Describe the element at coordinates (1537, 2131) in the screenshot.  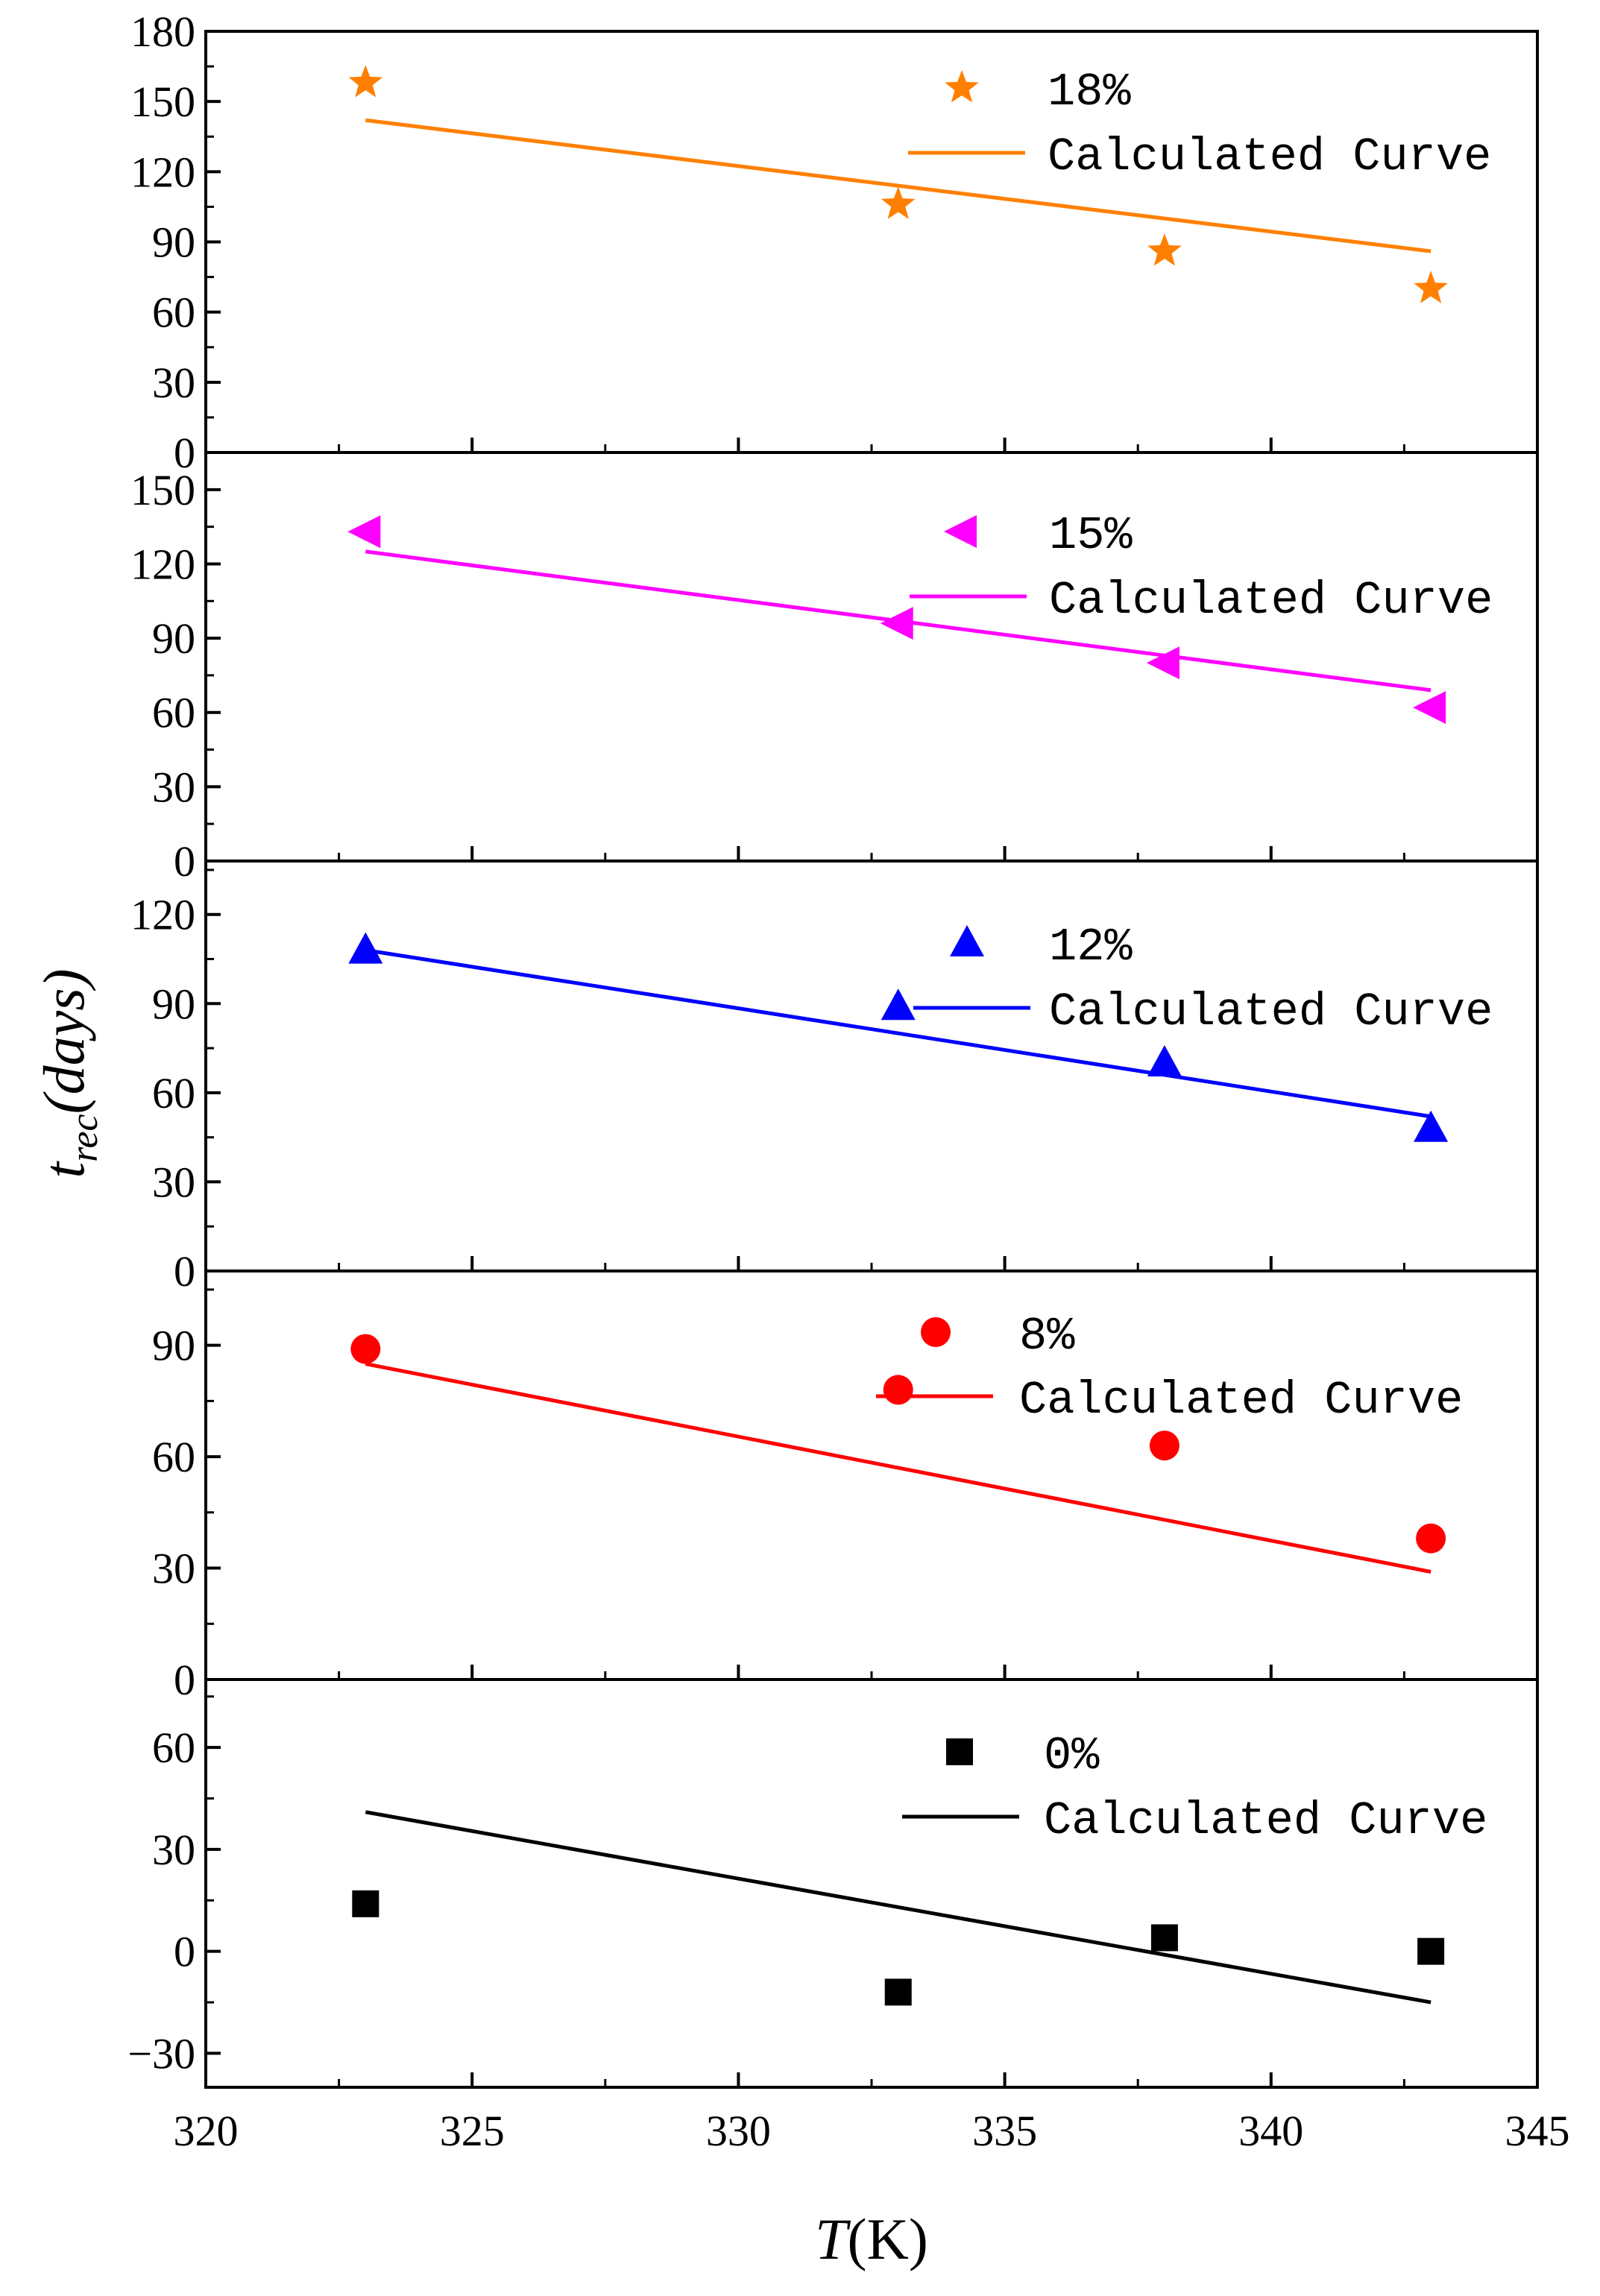
I see `x-tick-label: 345` at that location.